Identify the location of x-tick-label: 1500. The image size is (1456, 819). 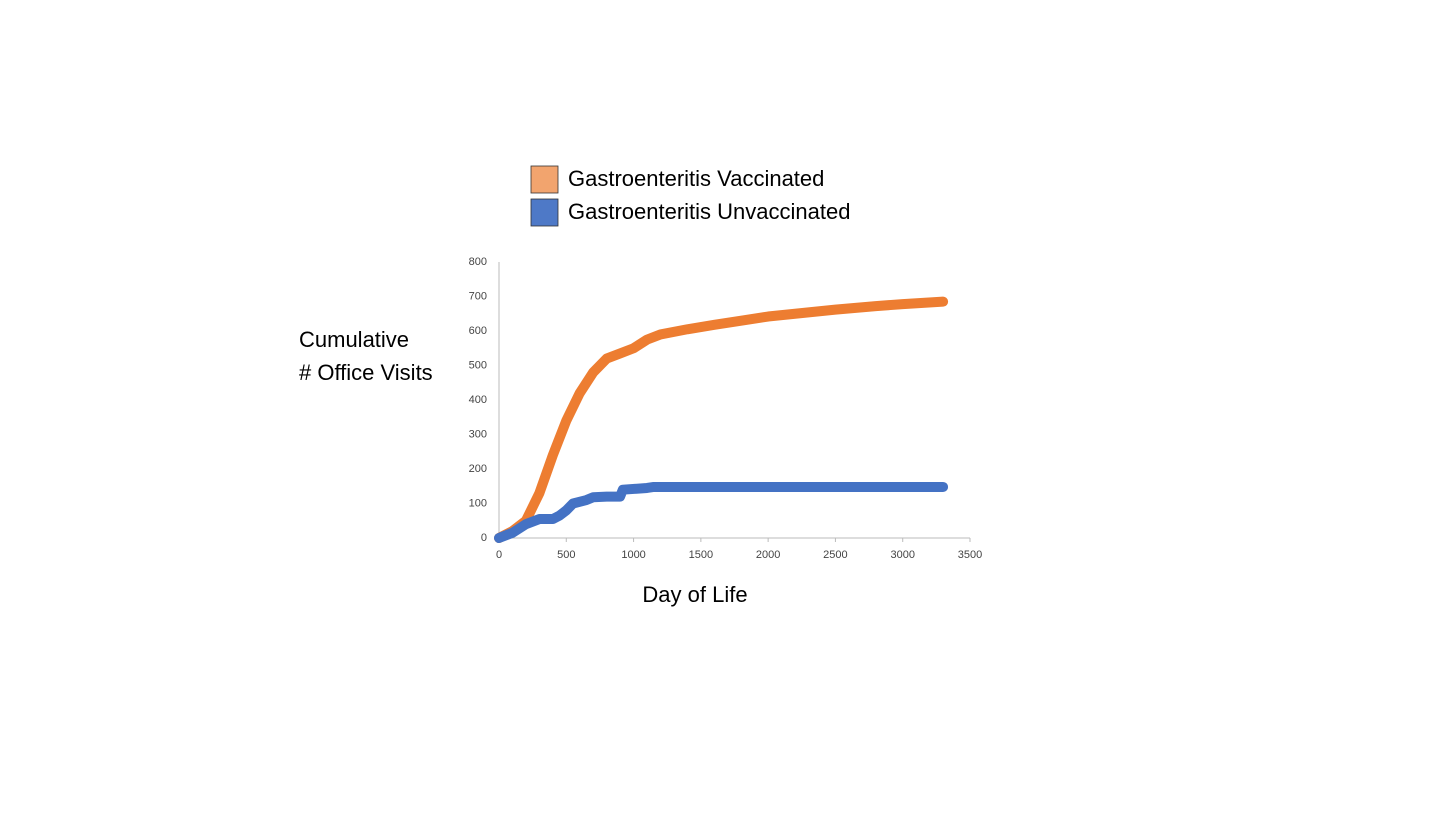
(701, 555).